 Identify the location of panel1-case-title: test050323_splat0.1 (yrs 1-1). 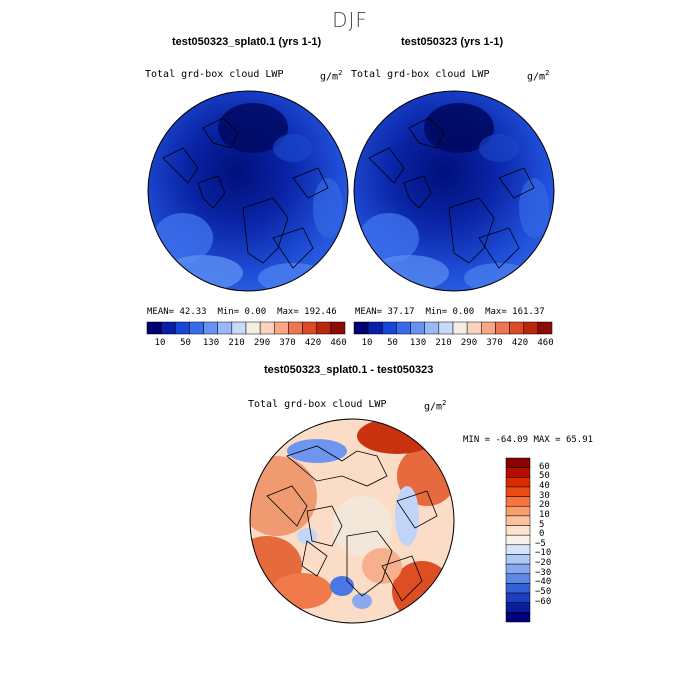
(247, 42).